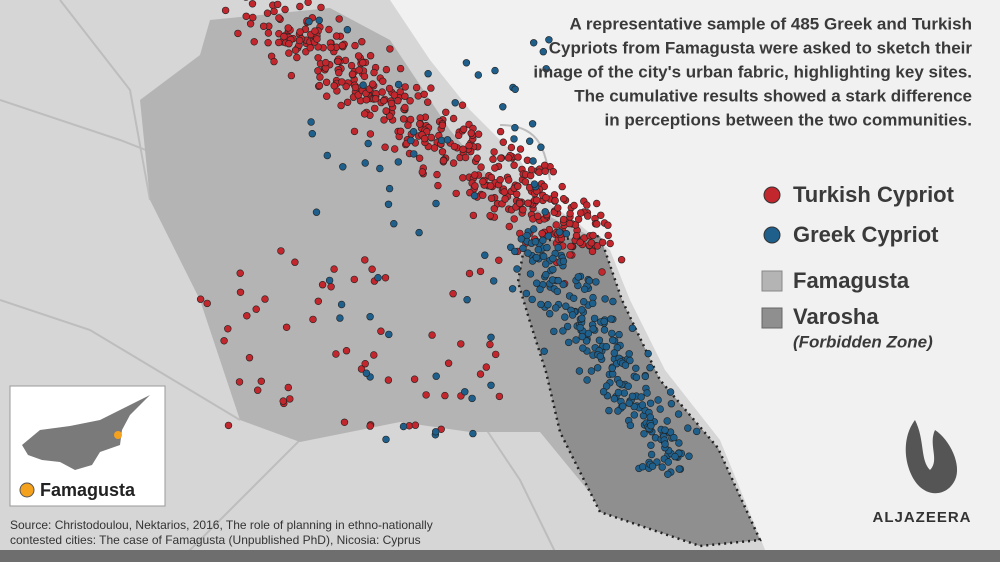 This screenshot has width=1000, height=562. What do you see at coordinates (931, 457) in the screenshot?
I see `logo-mark` at bounding box center [931, 457].